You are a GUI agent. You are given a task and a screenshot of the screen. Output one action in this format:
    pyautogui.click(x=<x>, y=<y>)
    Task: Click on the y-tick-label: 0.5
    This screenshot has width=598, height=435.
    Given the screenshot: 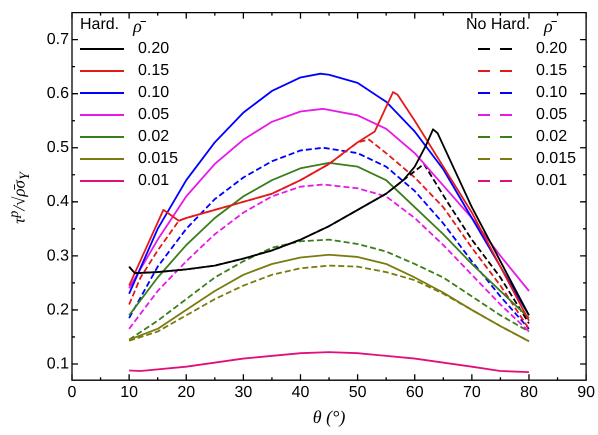 What is the action you would take?
    pyautogui.click(x=58, y=147)
    